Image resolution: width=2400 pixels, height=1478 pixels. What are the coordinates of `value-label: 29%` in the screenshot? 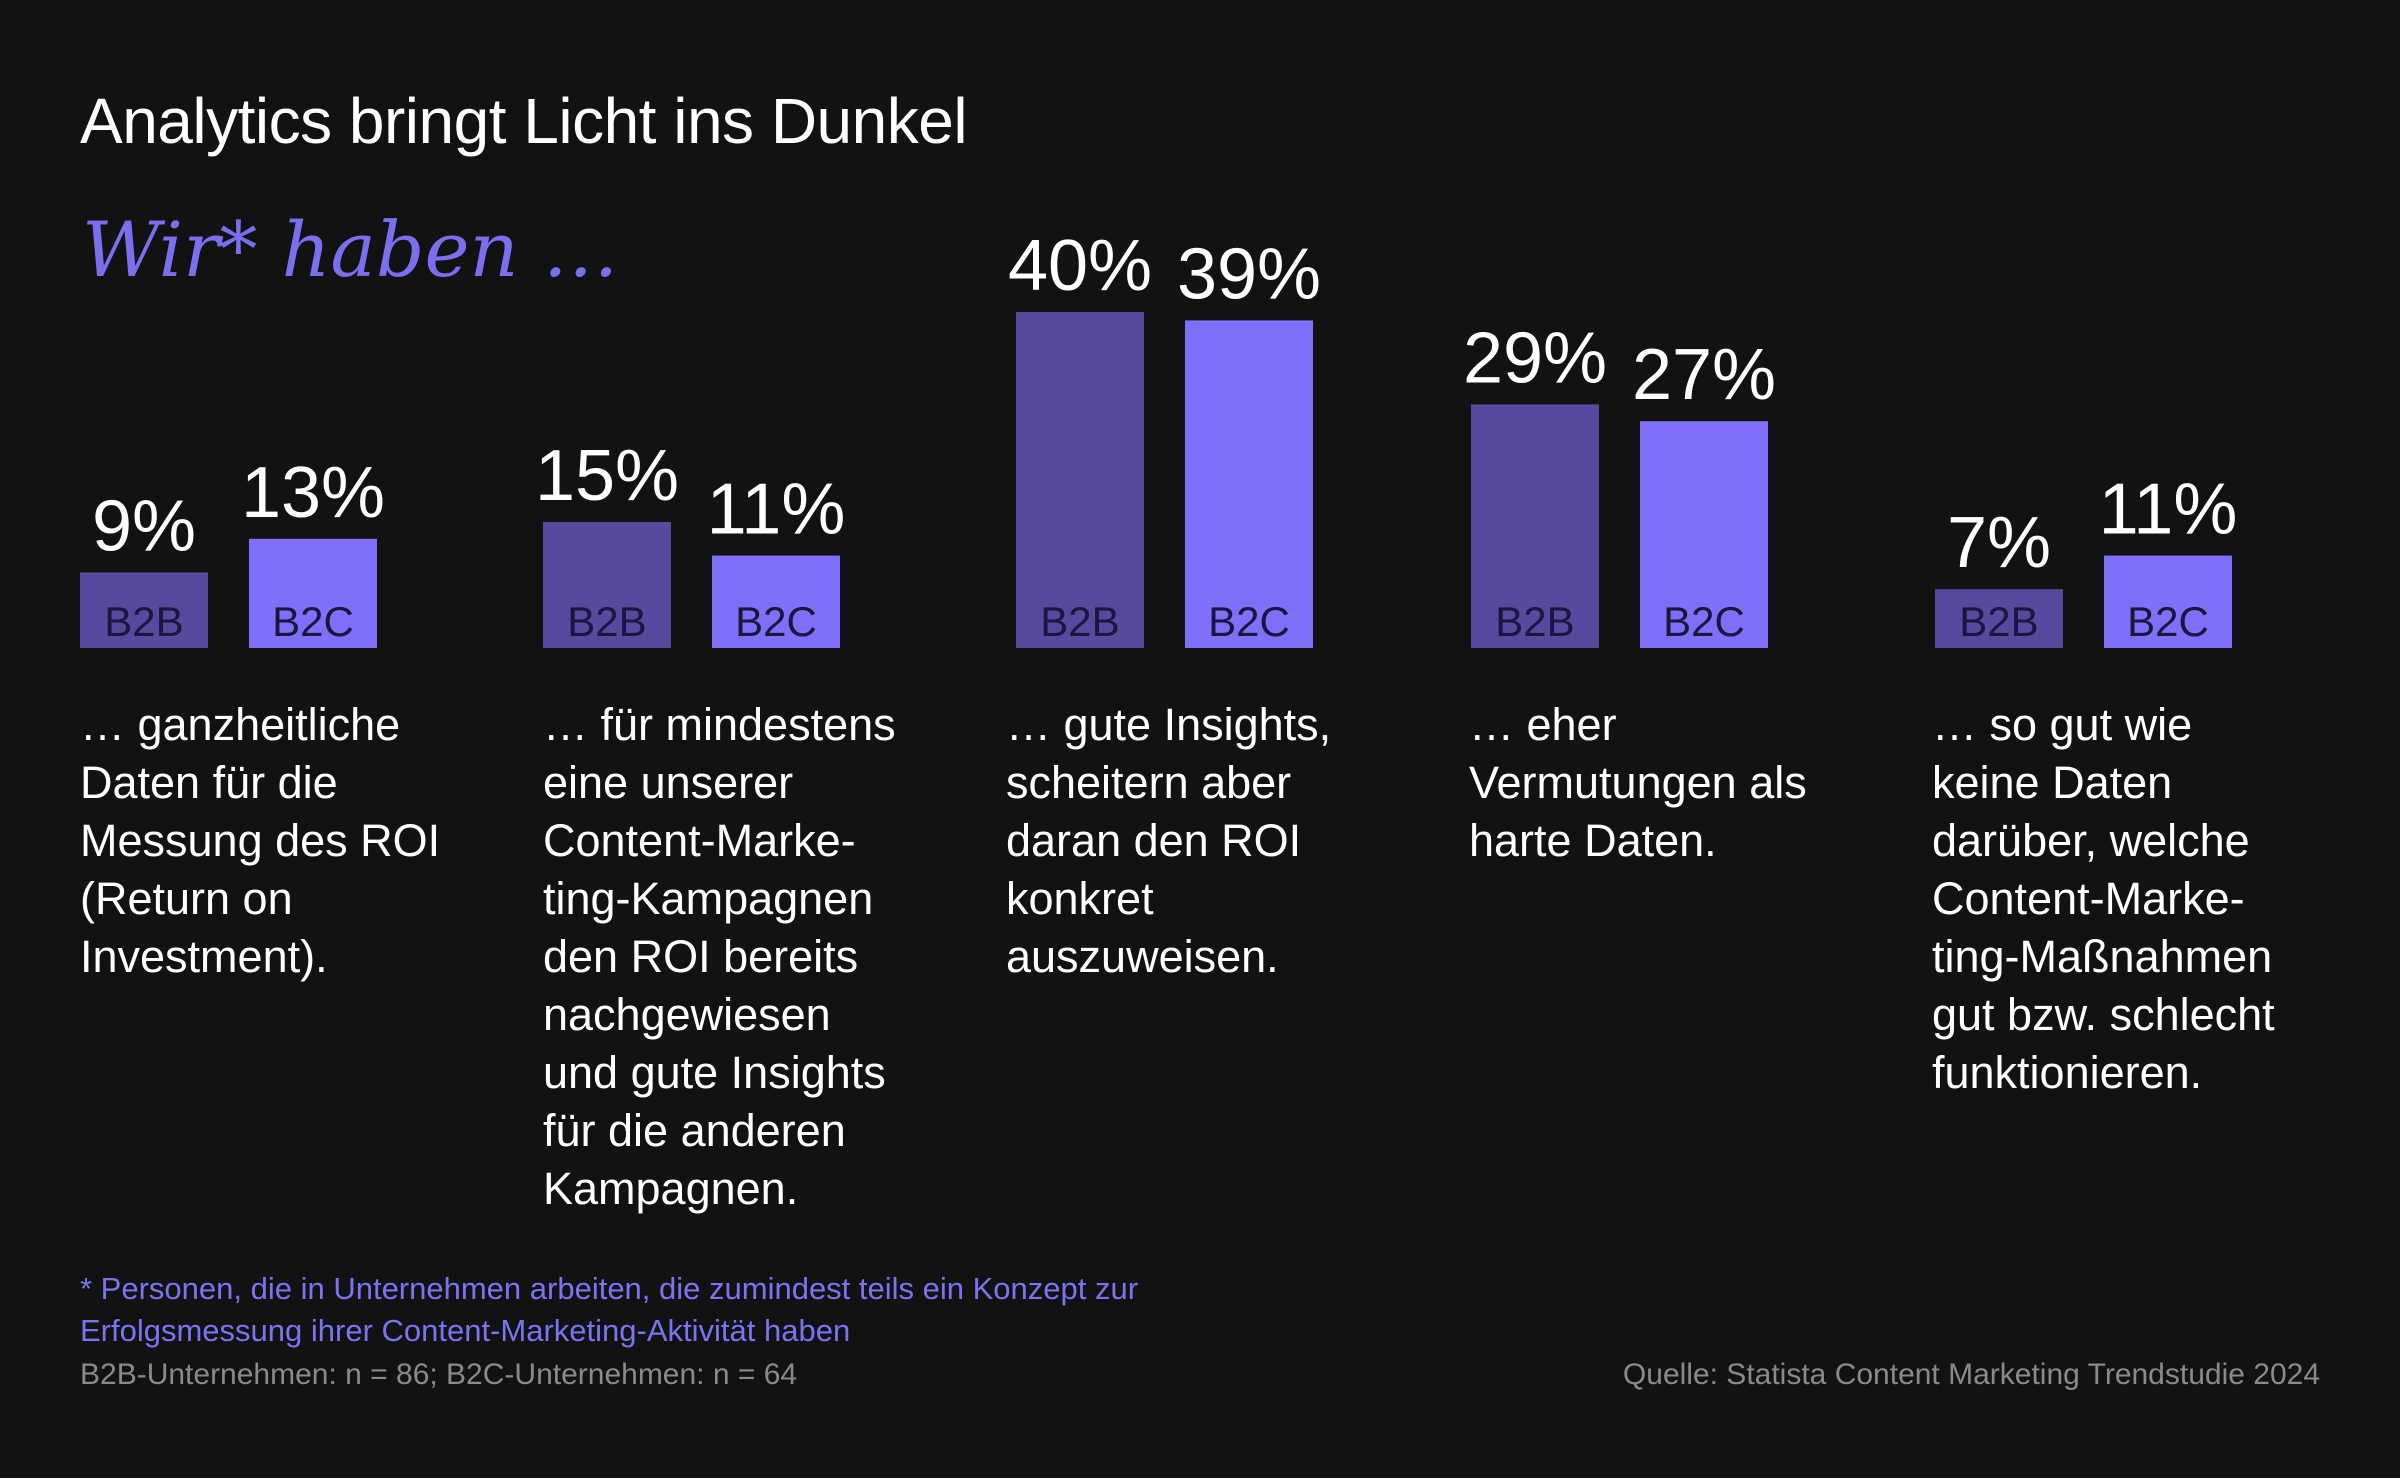 It's located at (1535, 358).